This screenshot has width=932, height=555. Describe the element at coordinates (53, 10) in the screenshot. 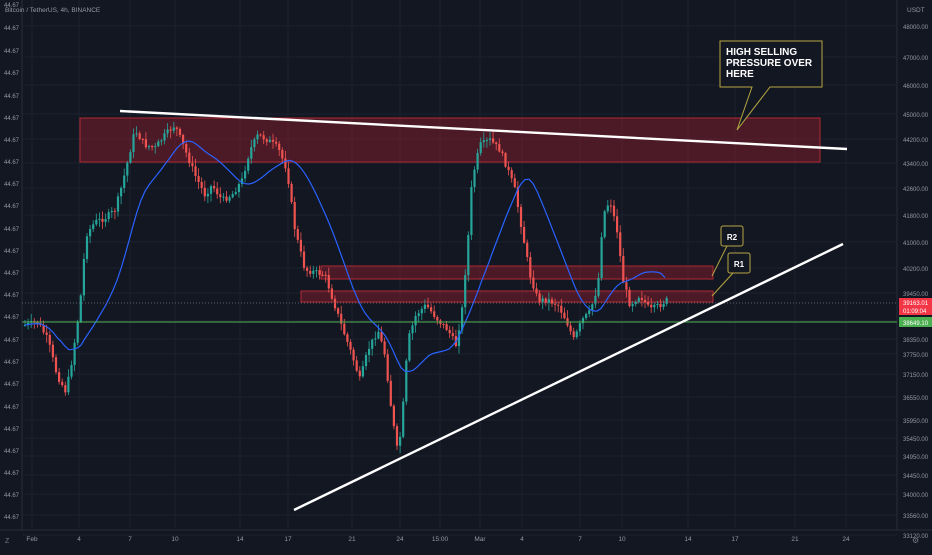

I see `symbol-title: Bitcoin / TetherUS, 4h, BINANCE` at that location.